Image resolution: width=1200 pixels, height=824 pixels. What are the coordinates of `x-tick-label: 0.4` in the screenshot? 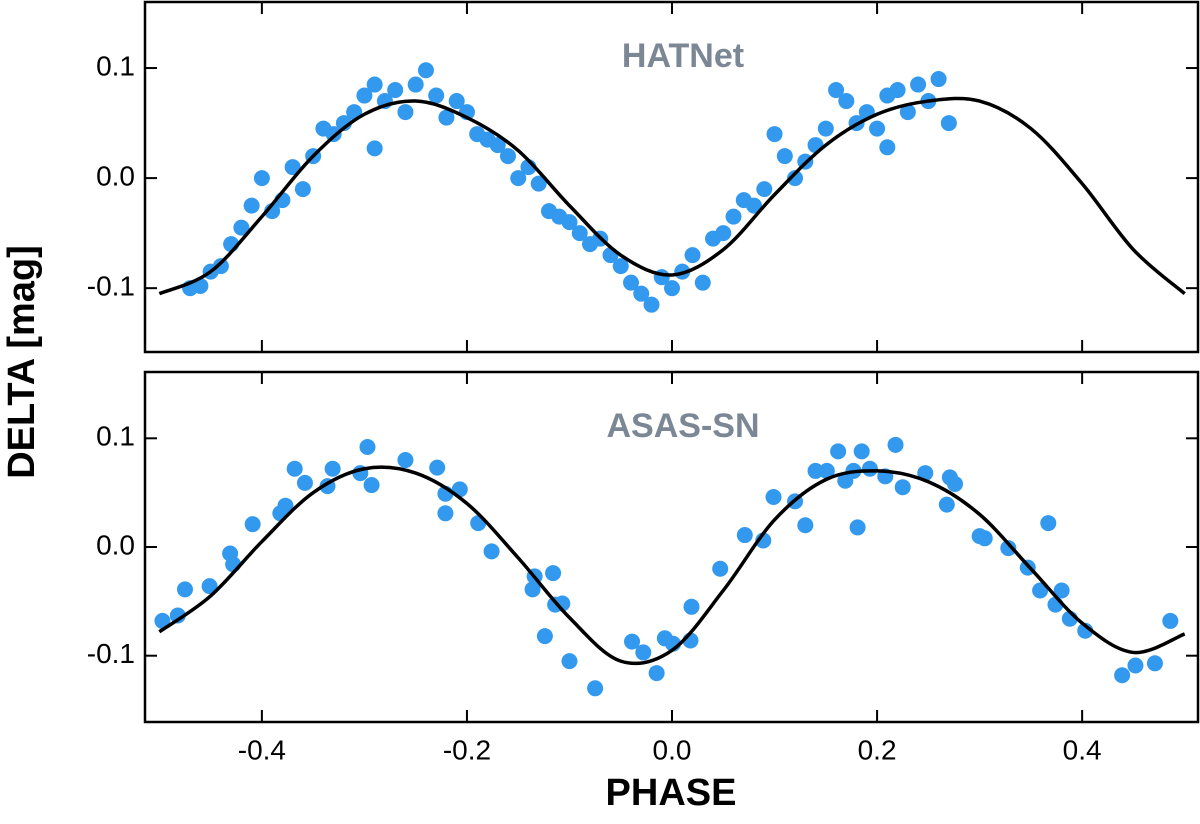 It's located at (1082, 749).